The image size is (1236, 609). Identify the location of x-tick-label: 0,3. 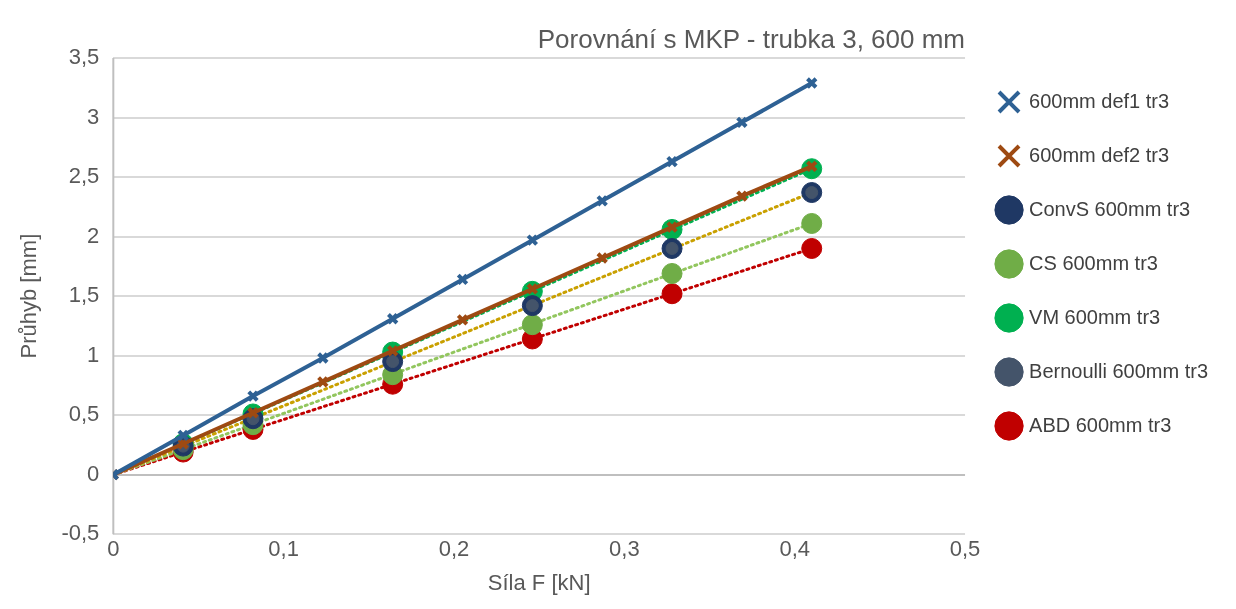
(624, 549).